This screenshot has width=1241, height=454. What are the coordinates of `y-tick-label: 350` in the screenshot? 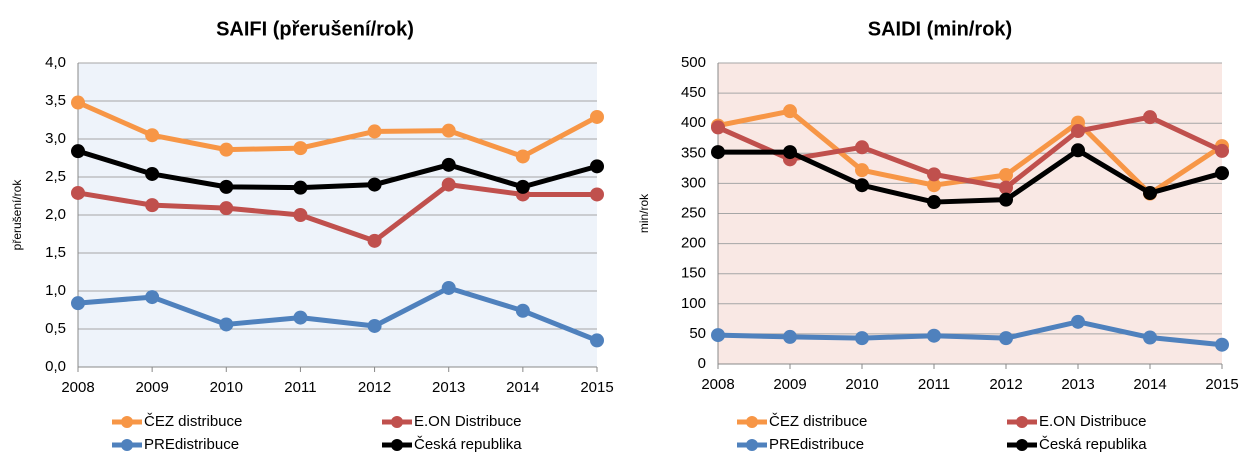 It's located at (693, 152).